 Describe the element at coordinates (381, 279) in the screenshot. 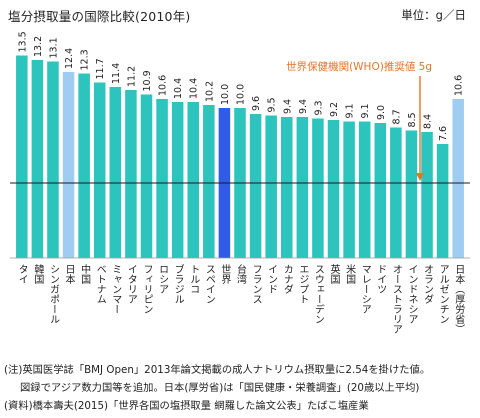

I see `category-label-24: ドイツ` at that location.